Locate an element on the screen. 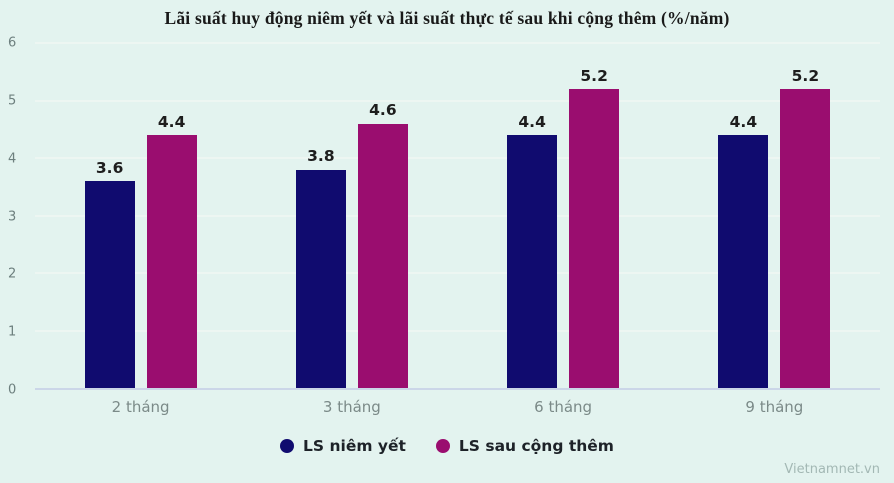  bar-group: 3.8 4.6 is located at coordinates (351, 215).